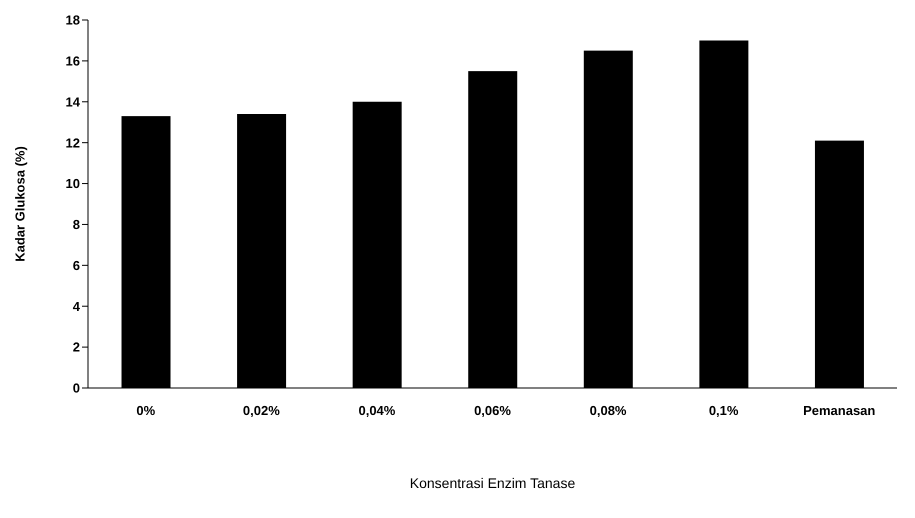 This screenshot has height=518, width=915. What do you see at coordinates (723, 410) in the screenshot?
I see `x-tick-label: 0,1%` at bounding box center [723, 410].